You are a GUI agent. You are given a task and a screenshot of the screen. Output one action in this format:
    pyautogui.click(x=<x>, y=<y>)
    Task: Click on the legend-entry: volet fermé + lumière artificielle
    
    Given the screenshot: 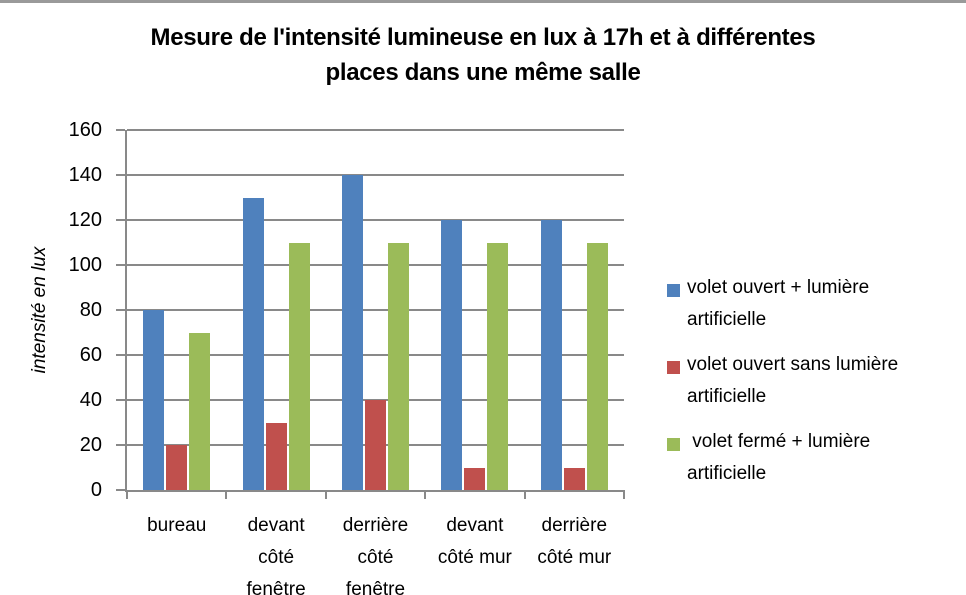 What is the action you would take?
    pyautogui.click(x=812, y=458)
    